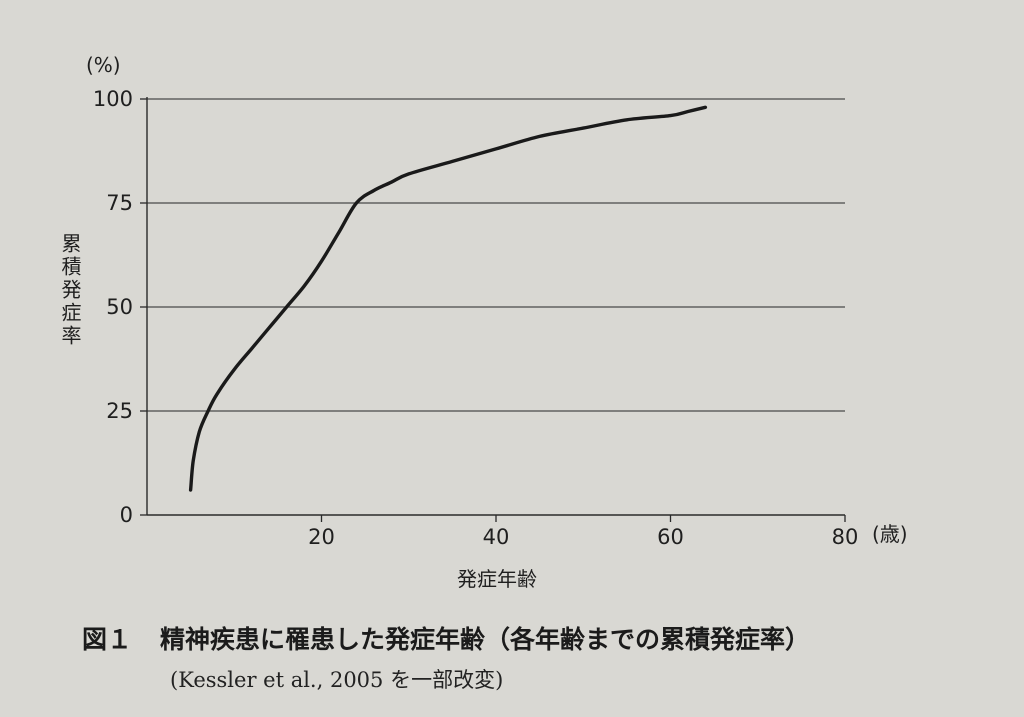 The height and width of the screenshot is (717, 1024). Describe the element at coordinates (70, 290) in the screenshot. I see `y-axis-title: 累積発症率` at that location.